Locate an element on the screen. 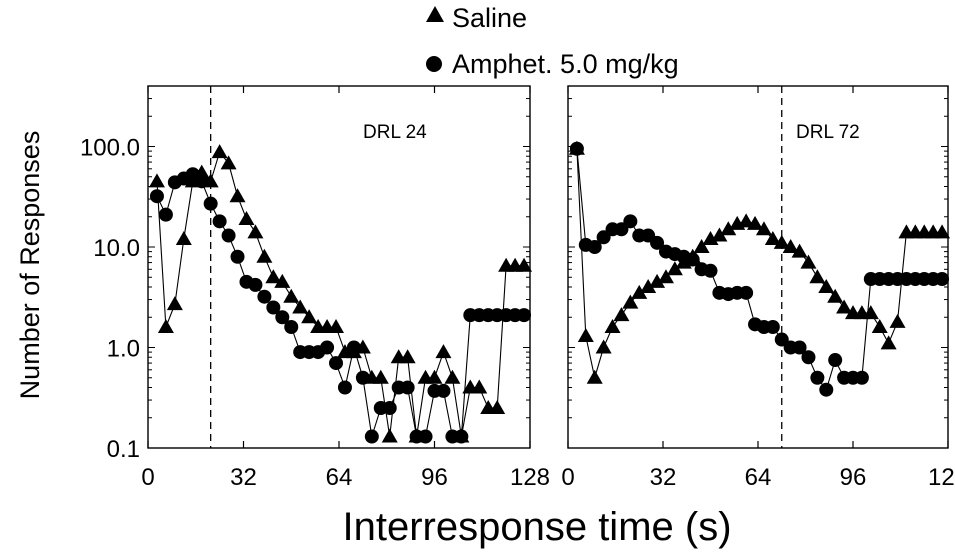  x-tick-label: 96 is located at coordinates (853, 477).